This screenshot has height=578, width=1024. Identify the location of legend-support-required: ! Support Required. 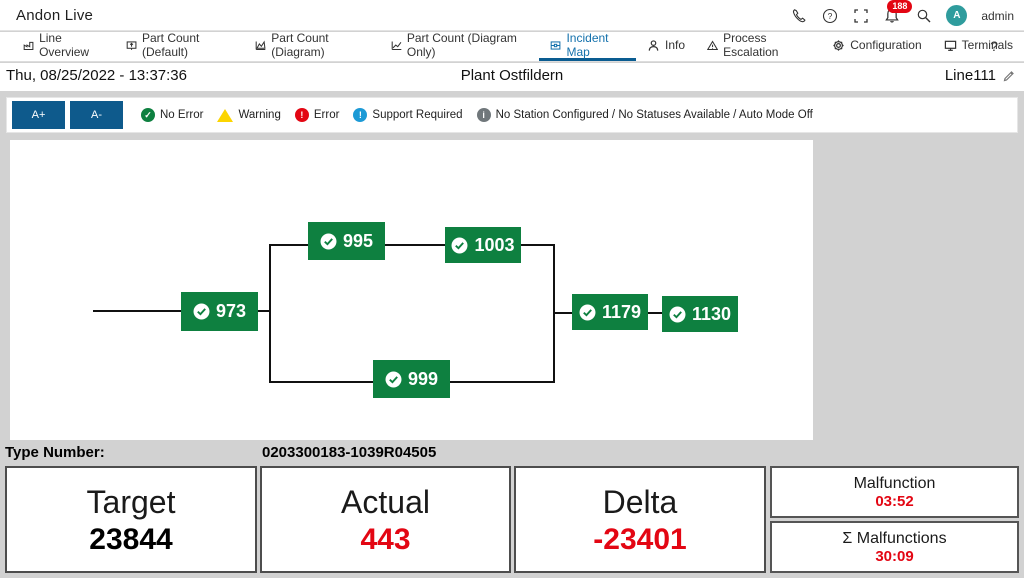
(408, 115).